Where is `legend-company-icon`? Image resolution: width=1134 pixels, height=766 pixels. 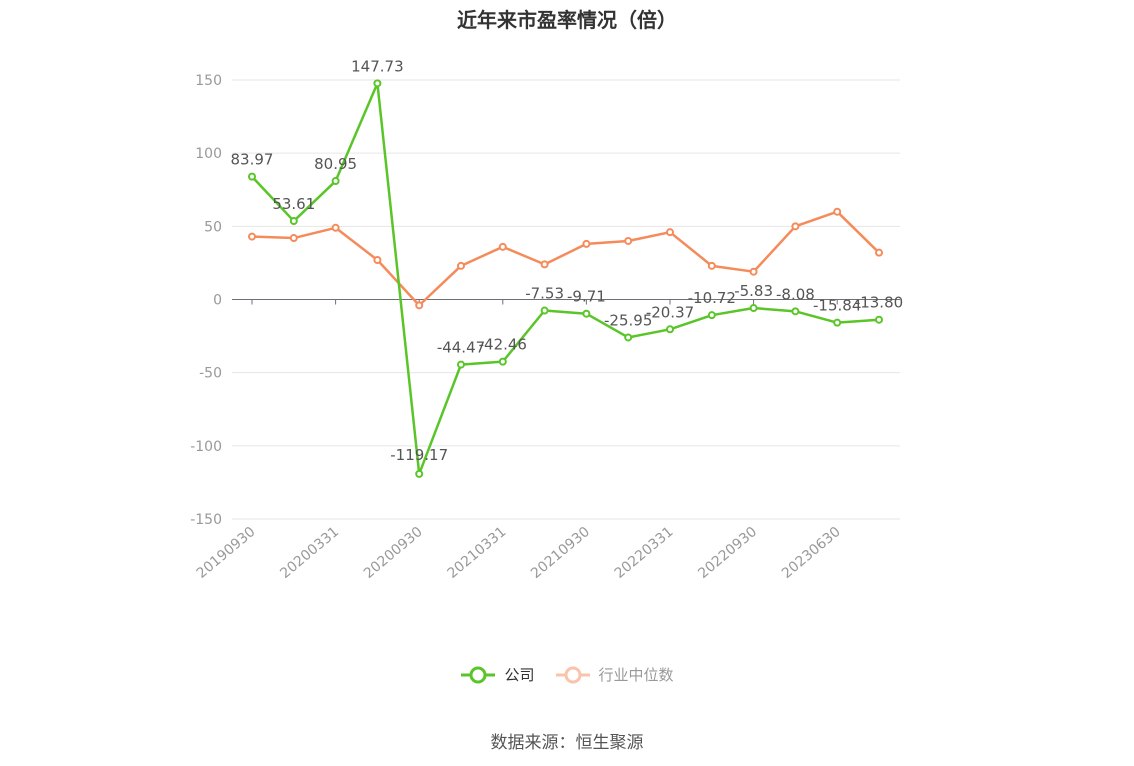
legend-company-icon is located at coordinates (478, 674).